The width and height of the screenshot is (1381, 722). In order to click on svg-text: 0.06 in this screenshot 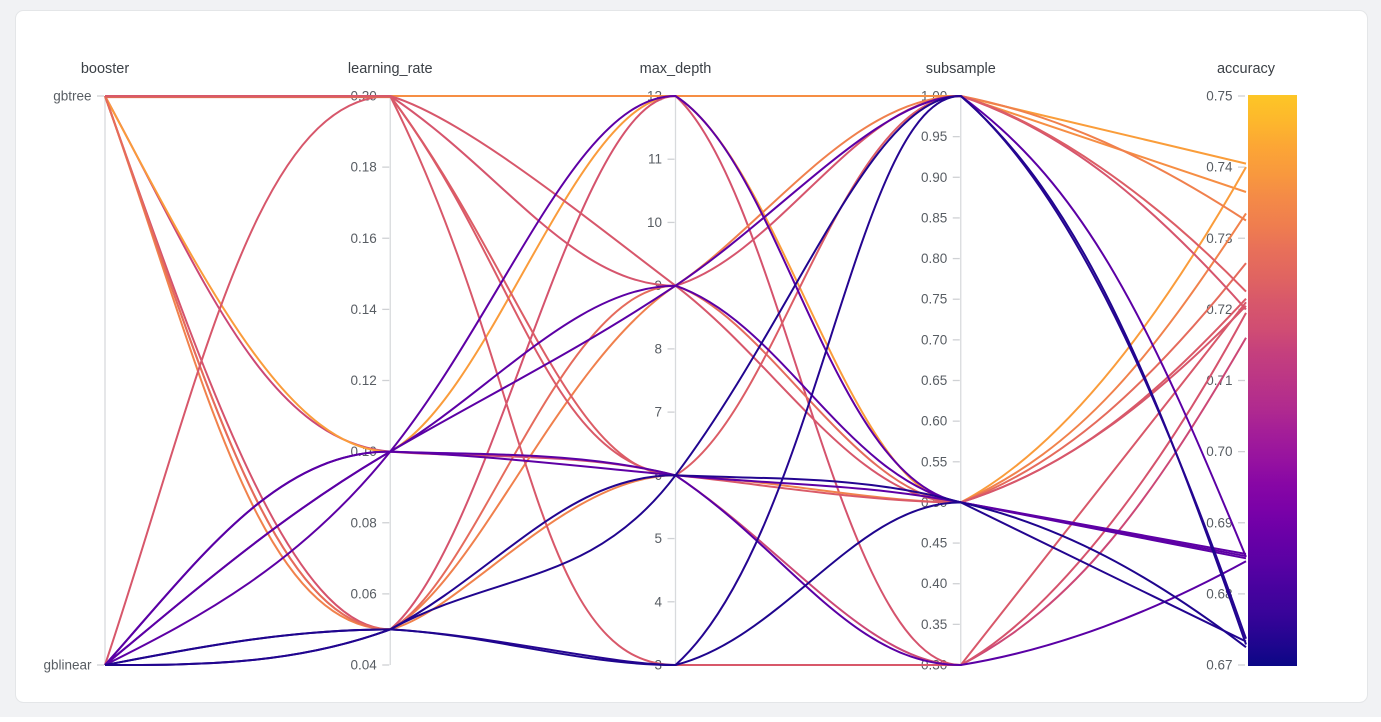, I will do `click(363, 593)`.